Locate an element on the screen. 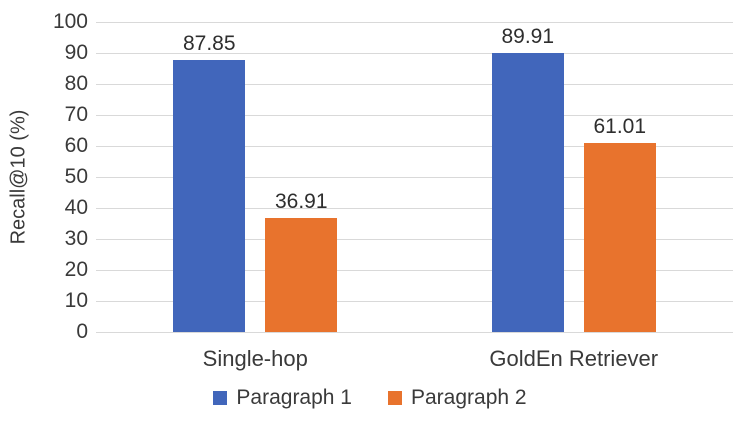 The width and height of the screenshot is (740, 426). y-tick-label: 20 is located at coordinates (76, 269).